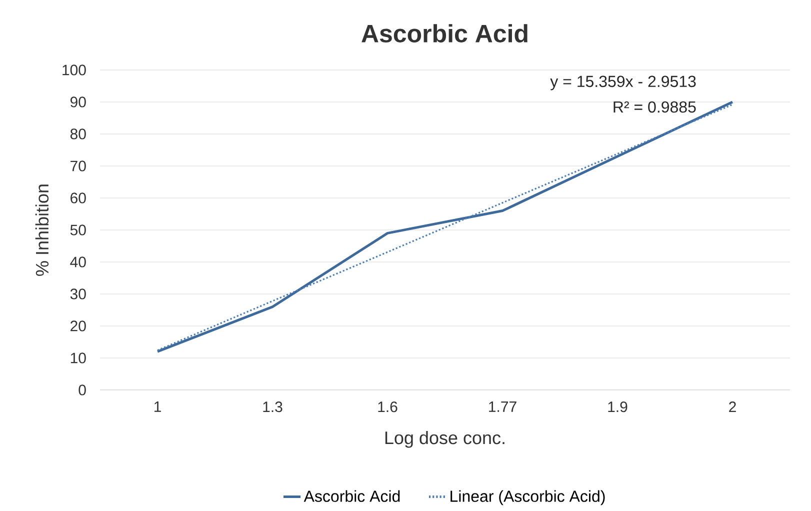 This screenshot has width=811, height=511. I want to click on chart-title: Ascorbic Acid, so click(445, 33).